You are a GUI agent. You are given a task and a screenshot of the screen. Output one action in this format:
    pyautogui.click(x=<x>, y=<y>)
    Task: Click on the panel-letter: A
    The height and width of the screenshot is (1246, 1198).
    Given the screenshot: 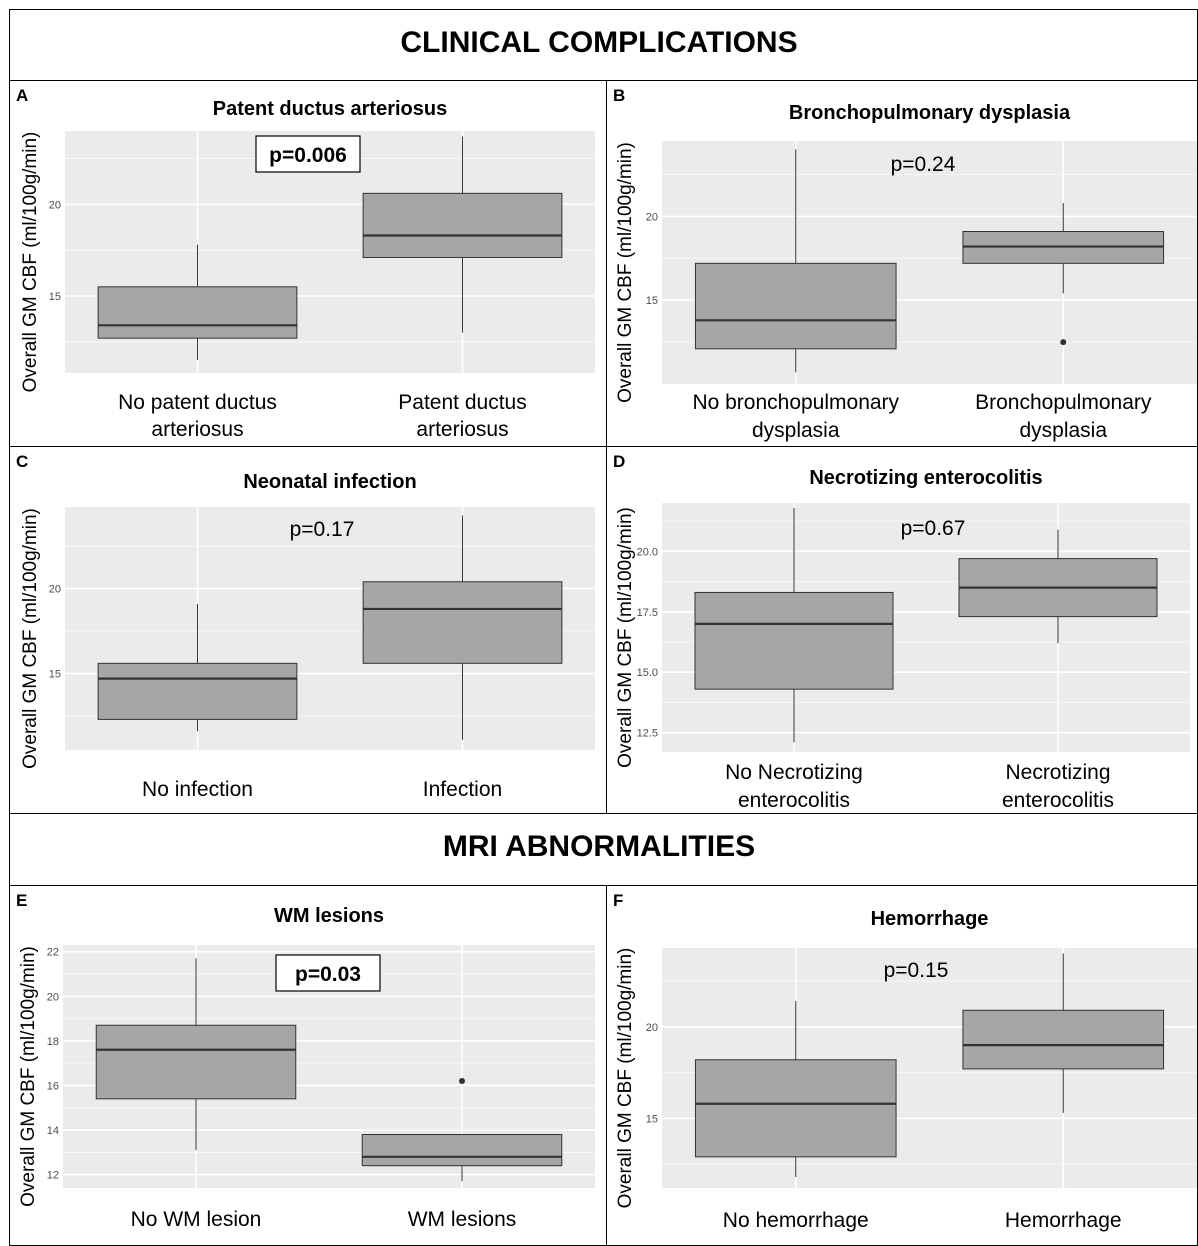 What is the action you would take?
    pyautogui.click(x=22, y=95)
    